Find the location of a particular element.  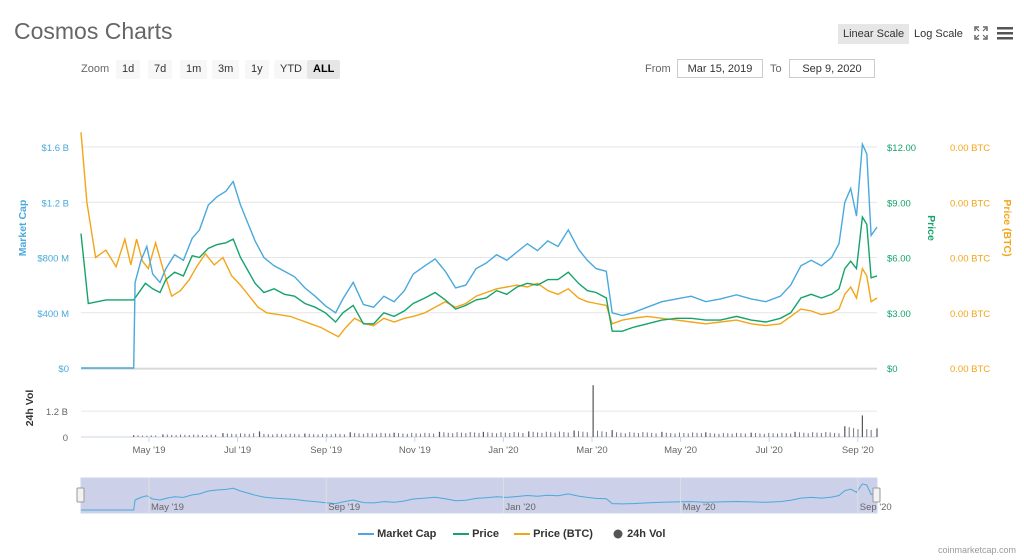

log-scale-button: Log Scale is located at coordinates (938, 34).